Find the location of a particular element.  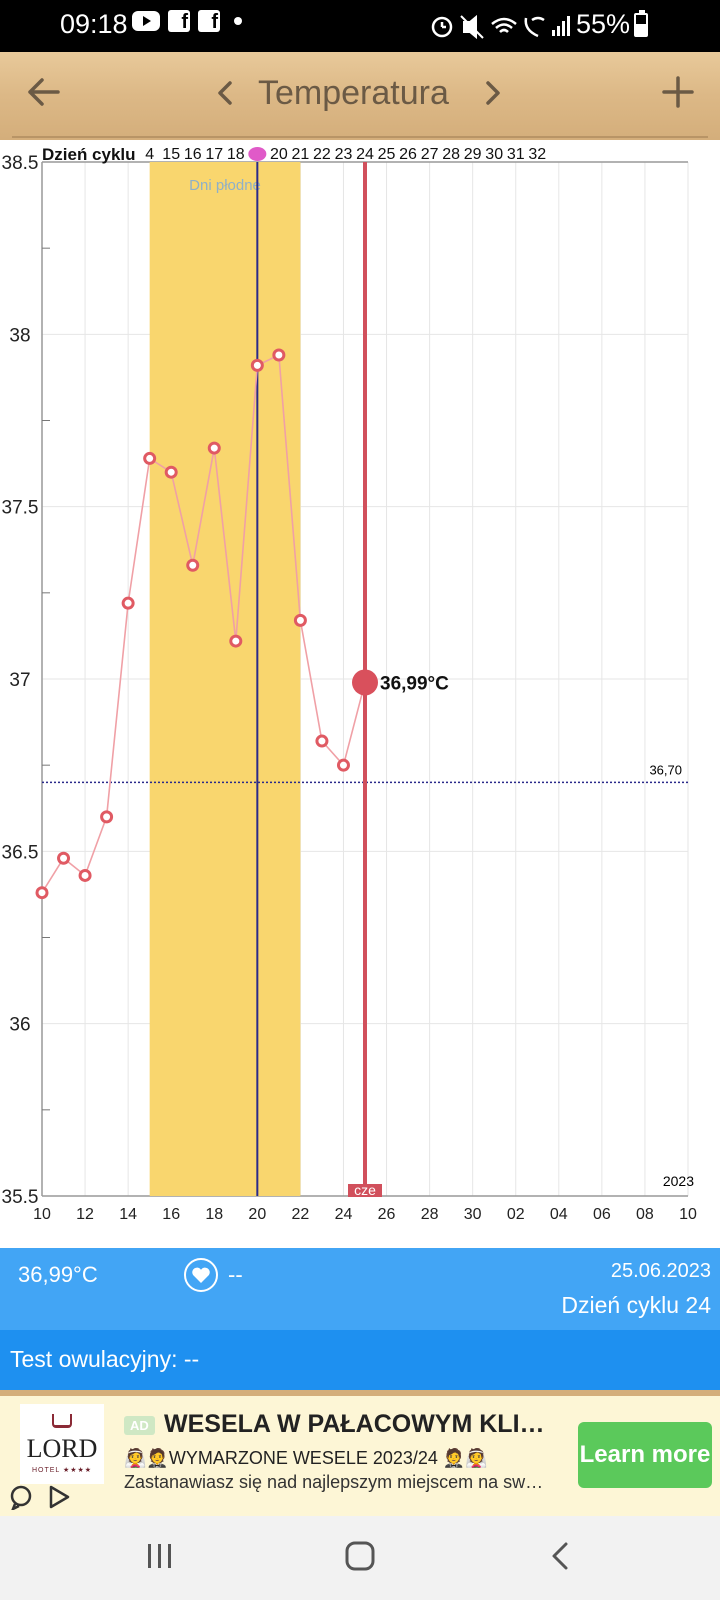

ad-logo-text: LORD is located at coordinates (62, 1448).